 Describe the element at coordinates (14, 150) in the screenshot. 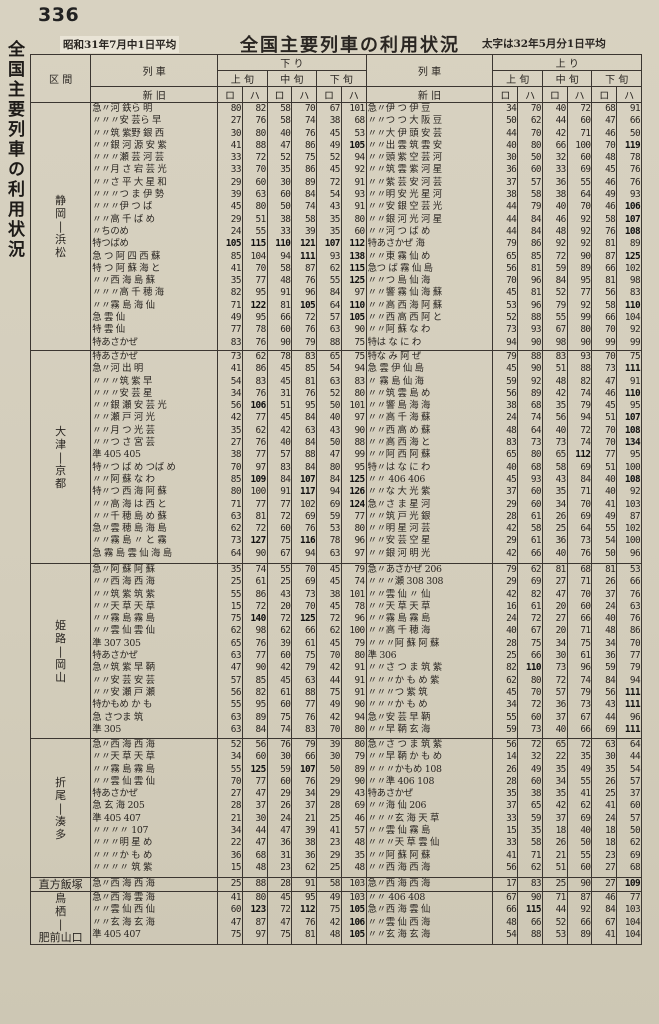

I see `side-title: 全国主要列車の利用状況` at that location.